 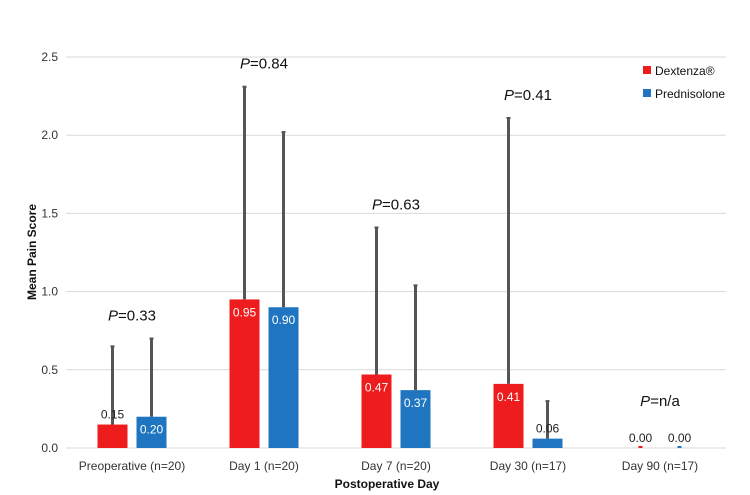 What do you see at coordinates (416, 403) in the screenshot?
I see `data-label: 0.37` at bounding box center [416, 403].